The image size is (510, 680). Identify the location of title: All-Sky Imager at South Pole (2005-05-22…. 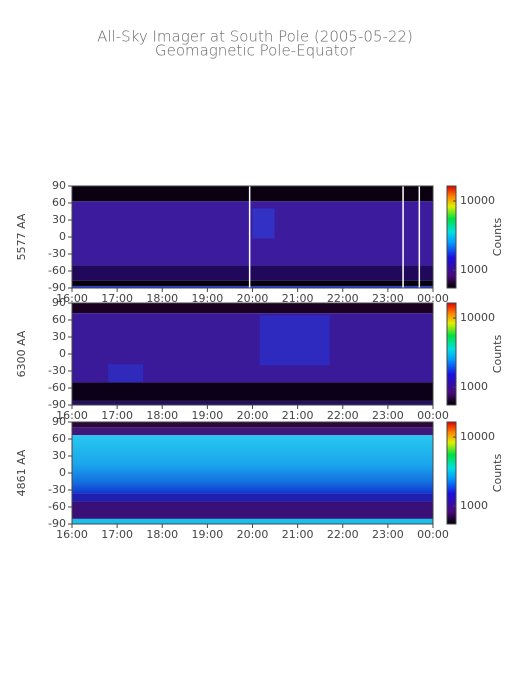
(255, 37).